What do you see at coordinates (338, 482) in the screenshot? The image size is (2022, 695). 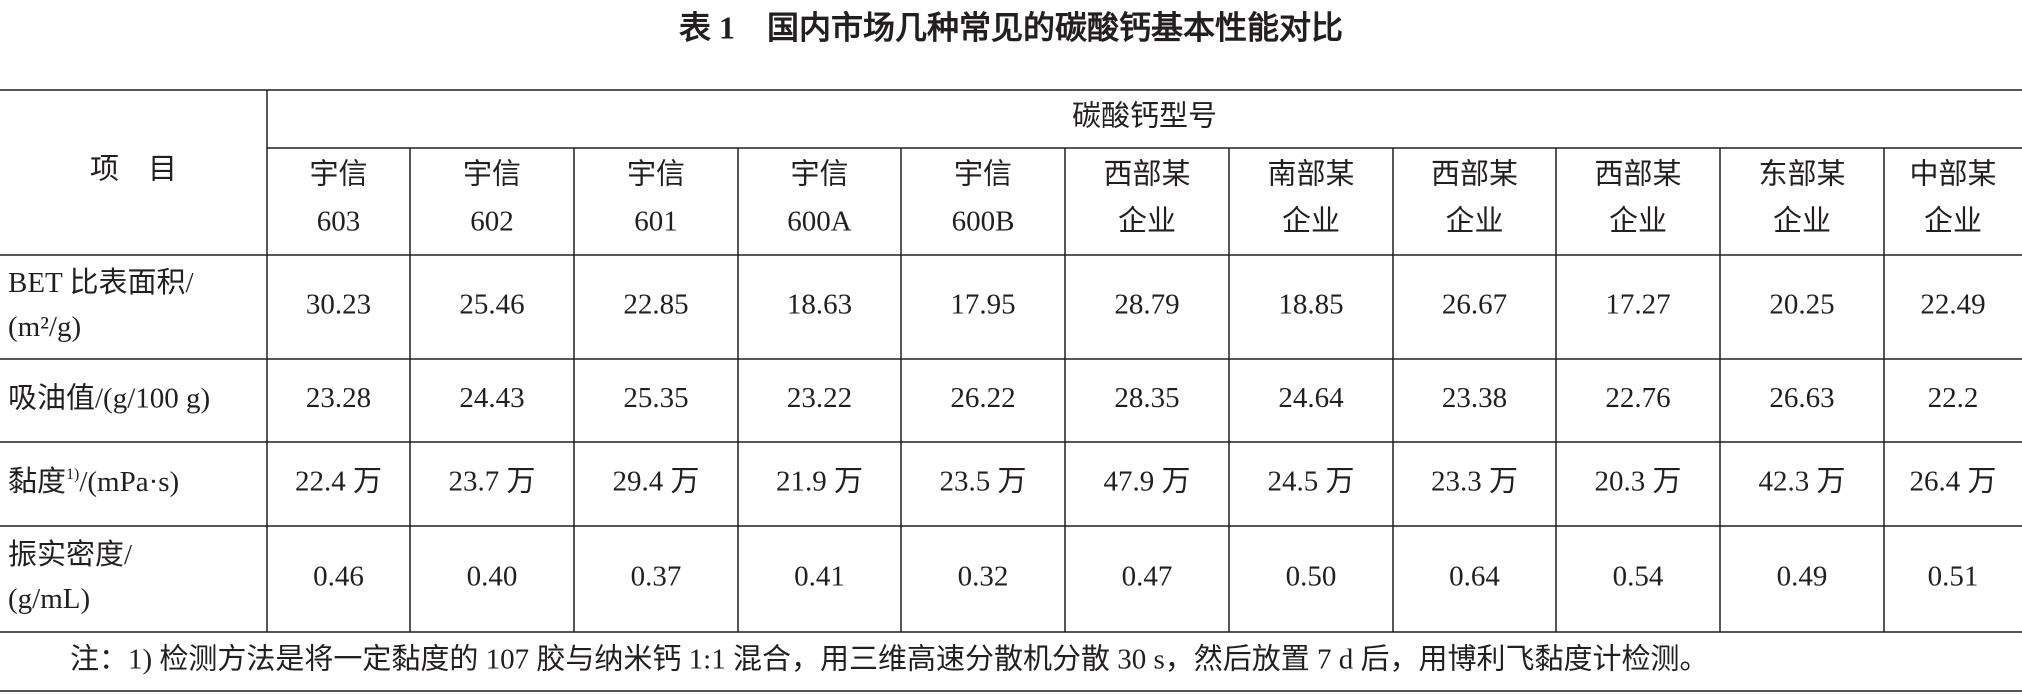 I see `cell-value: 22.4 万` at bounding box center [338, 482].